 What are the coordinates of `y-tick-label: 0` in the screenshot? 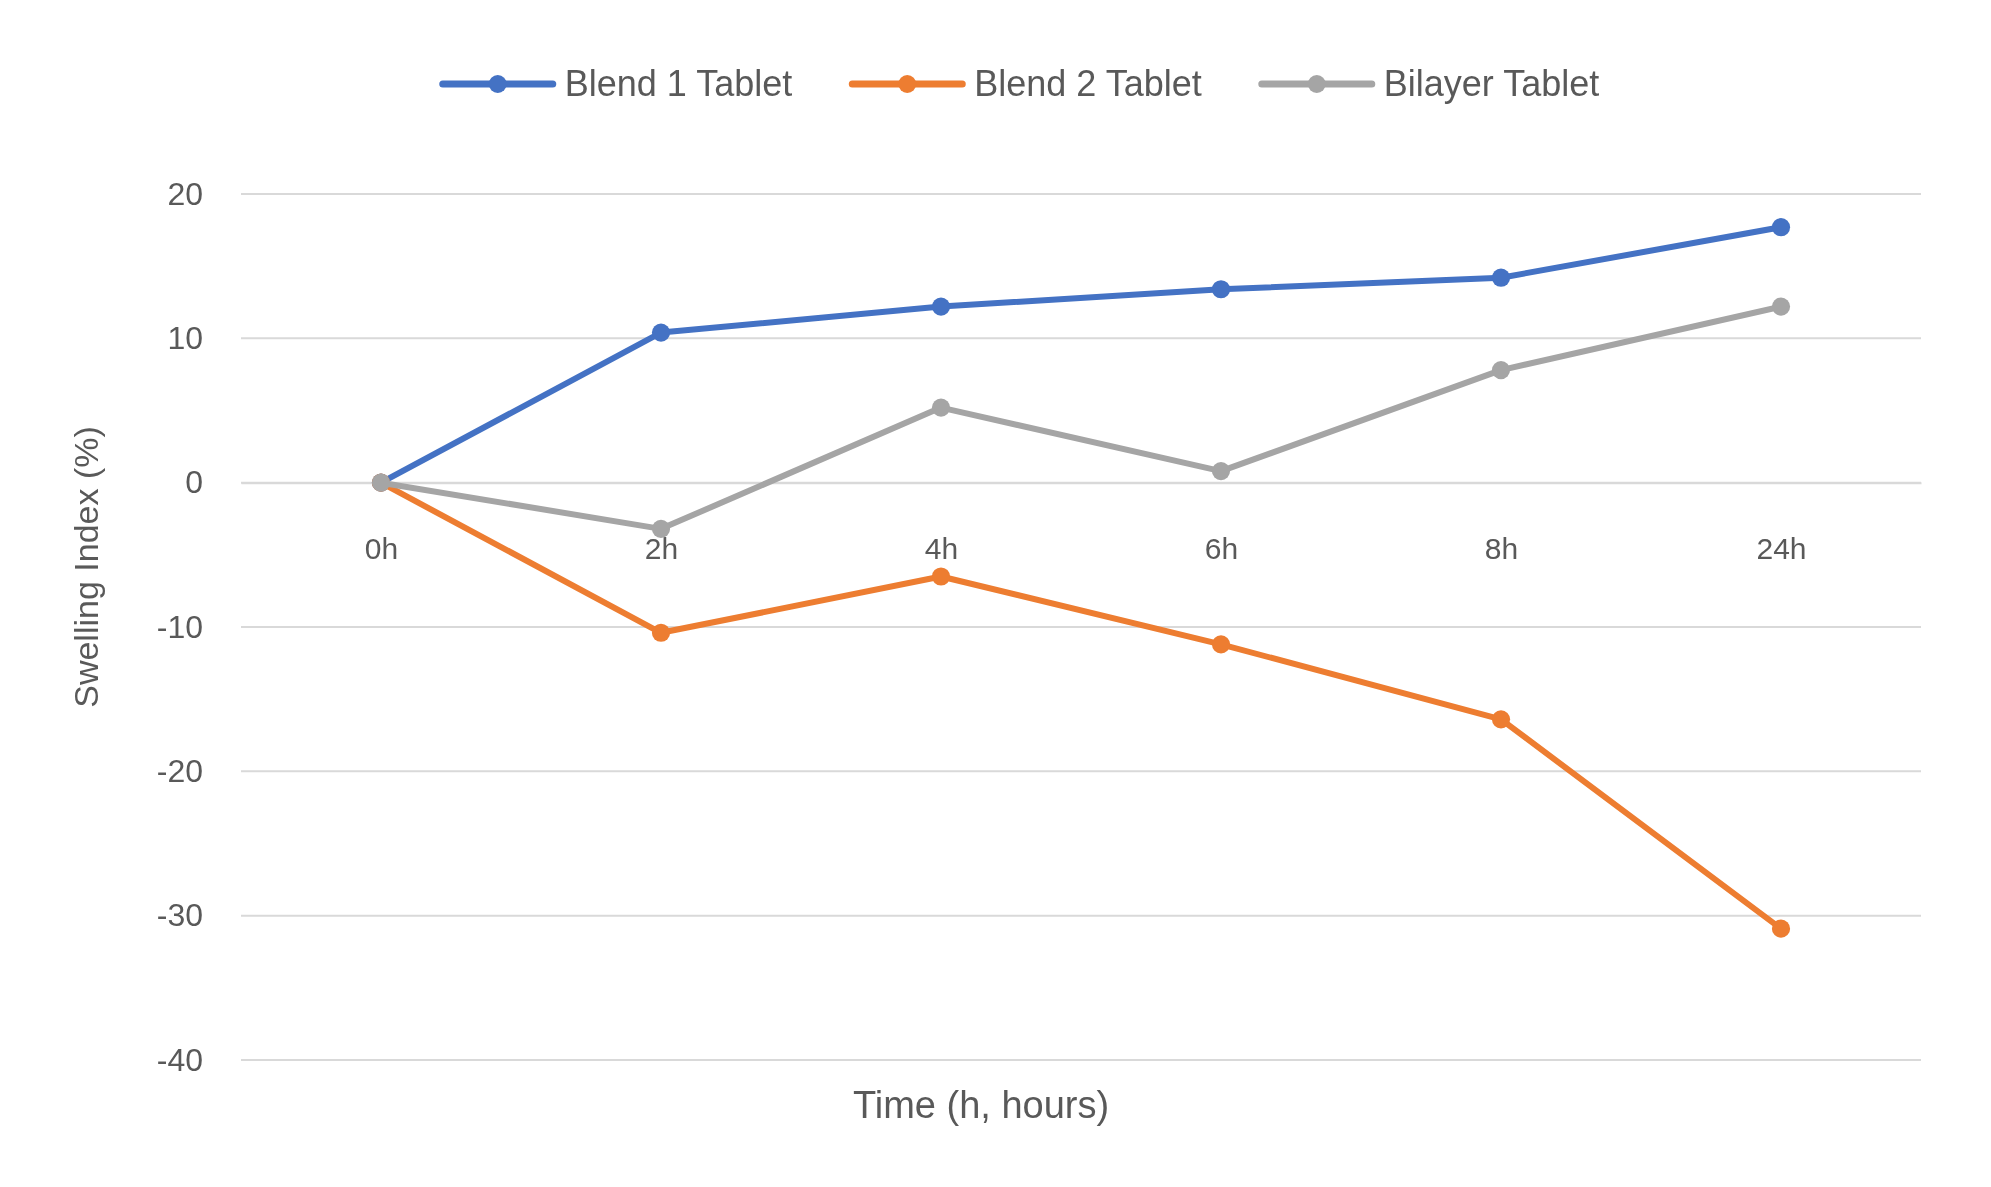 It's located at (194, 482).